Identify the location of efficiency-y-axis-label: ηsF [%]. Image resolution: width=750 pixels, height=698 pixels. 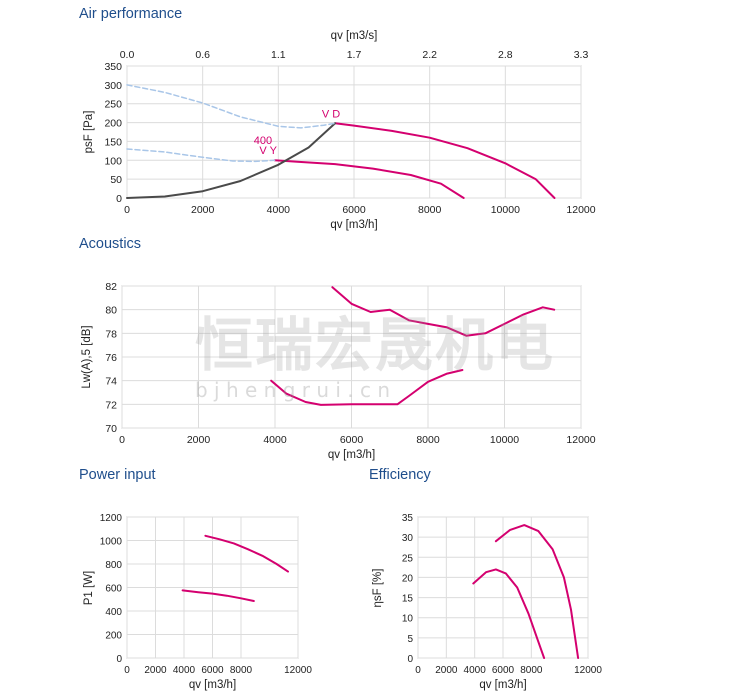
(378, 588).